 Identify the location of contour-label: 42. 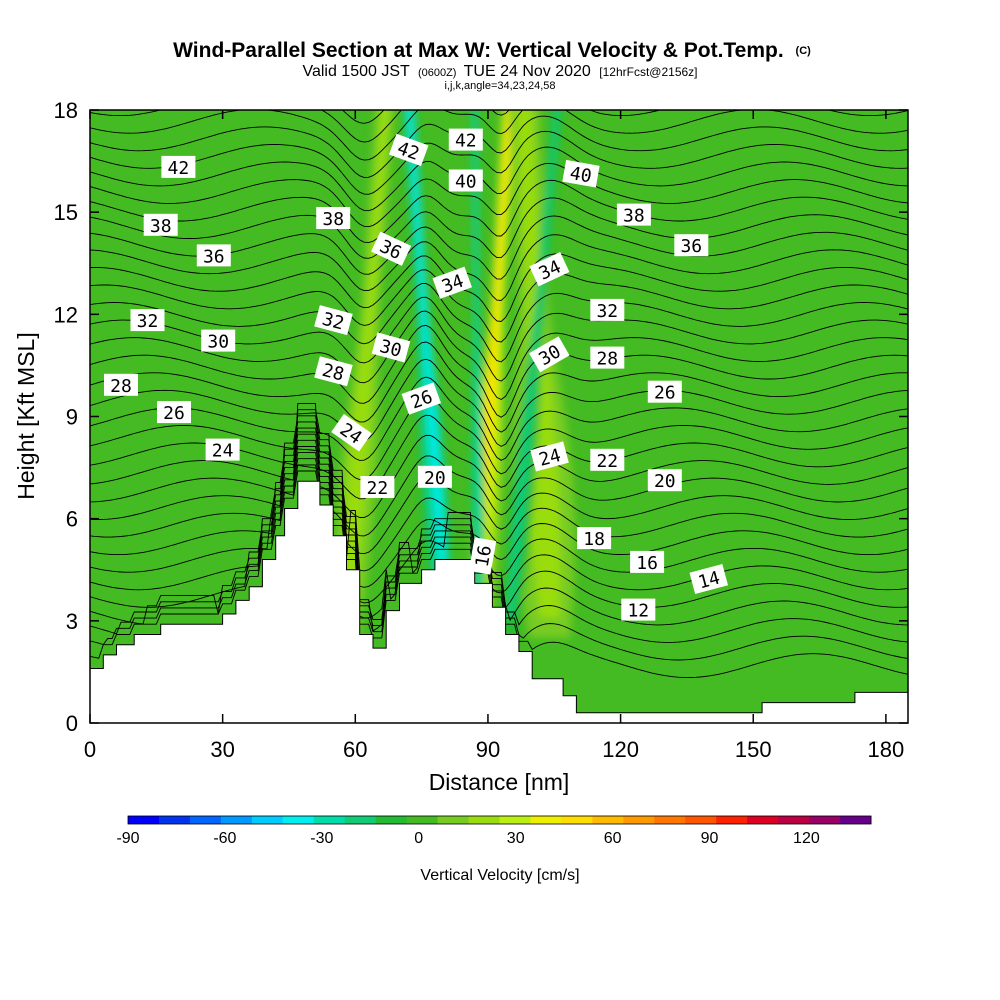
(465, 140).